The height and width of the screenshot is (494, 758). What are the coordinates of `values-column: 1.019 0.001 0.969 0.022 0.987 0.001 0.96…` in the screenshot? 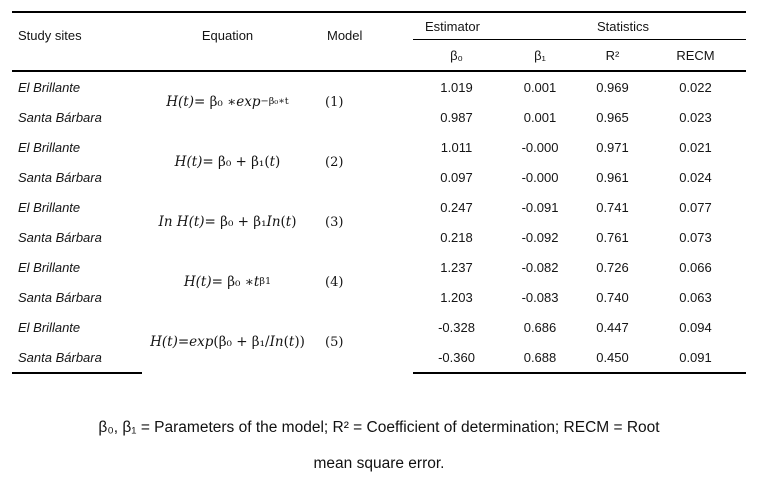 It's located at (579, 102).